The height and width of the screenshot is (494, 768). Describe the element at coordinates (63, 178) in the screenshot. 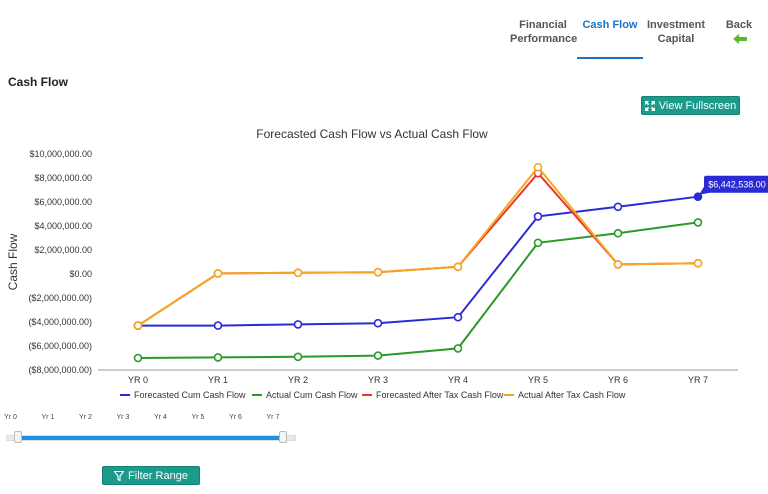

I see `y-tick-label: $8,000,000.00` at that location.